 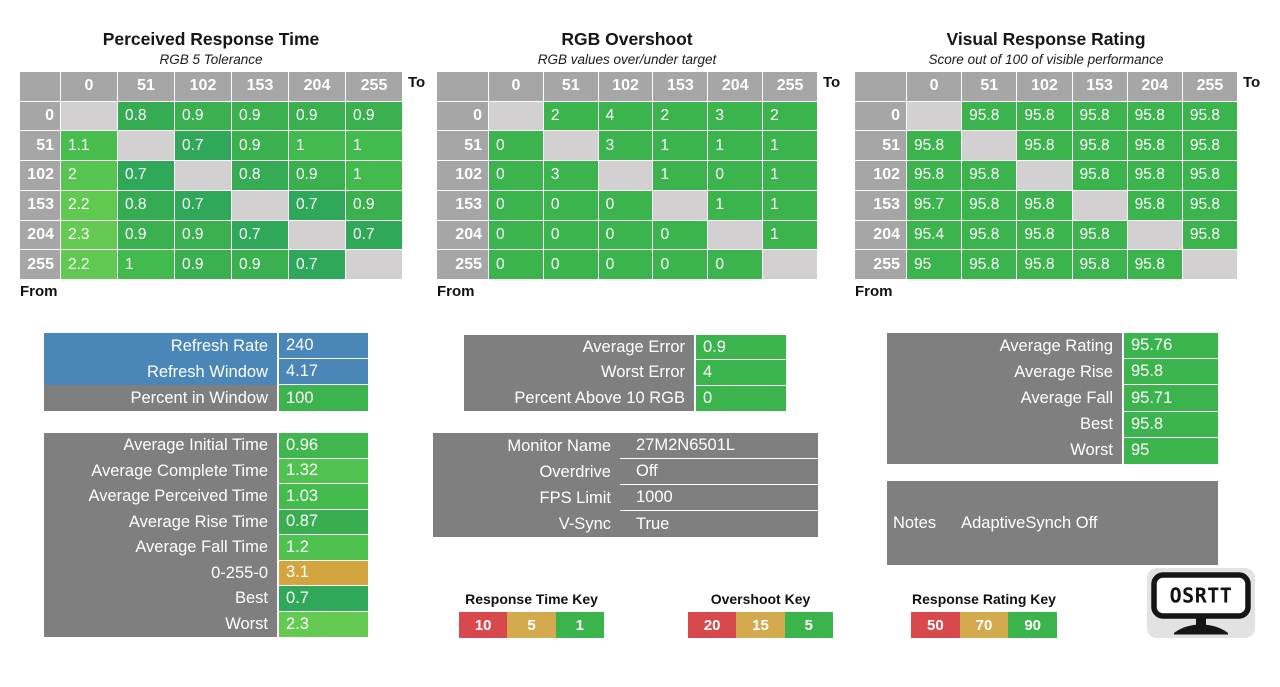 I want to click on col-header-cell: 255, so click(x=374, y=86).